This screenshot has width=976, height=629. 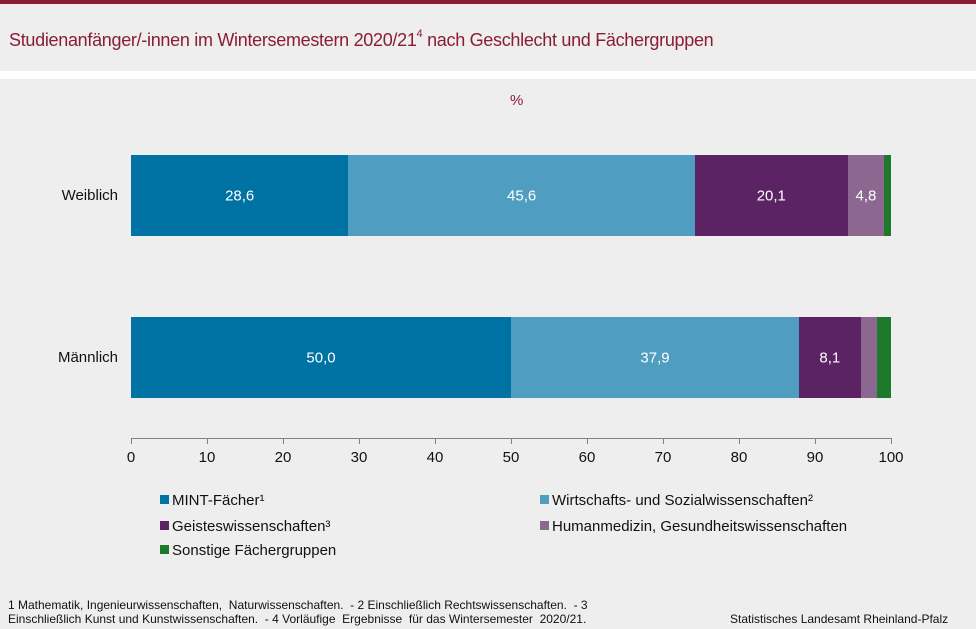 I want to click on x-tick-label: 20, so click(x=283, y=457).